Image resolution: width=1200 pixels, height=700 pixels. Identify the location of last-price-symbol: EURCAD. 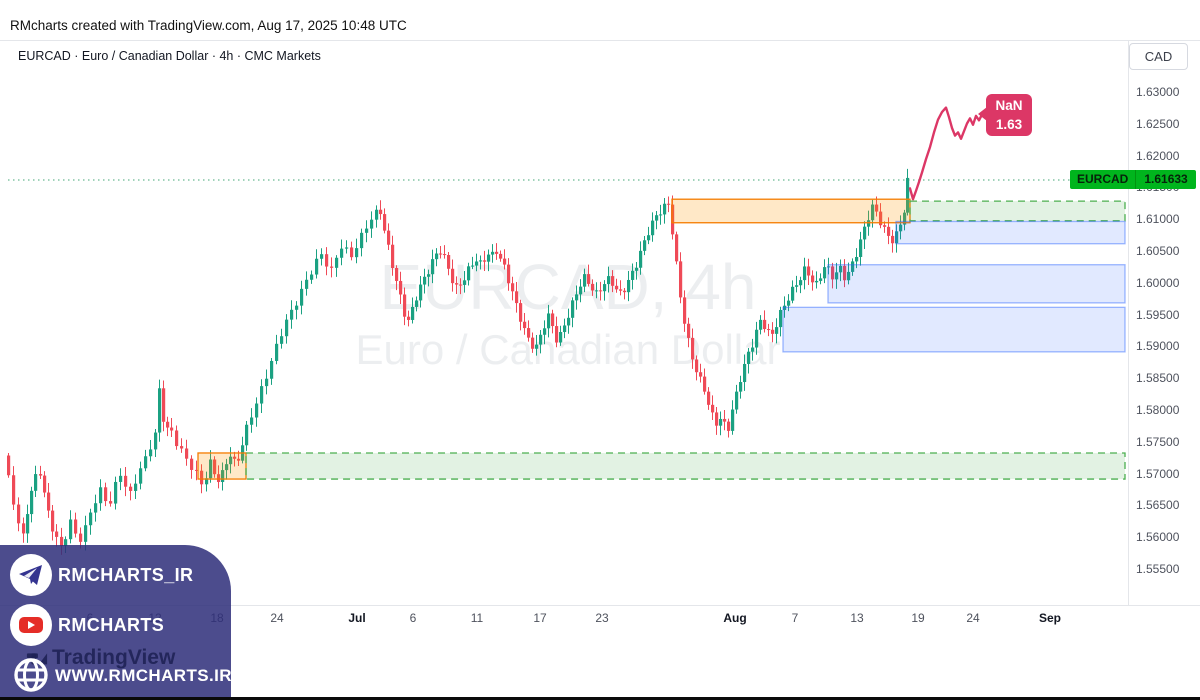
(1103, 180).